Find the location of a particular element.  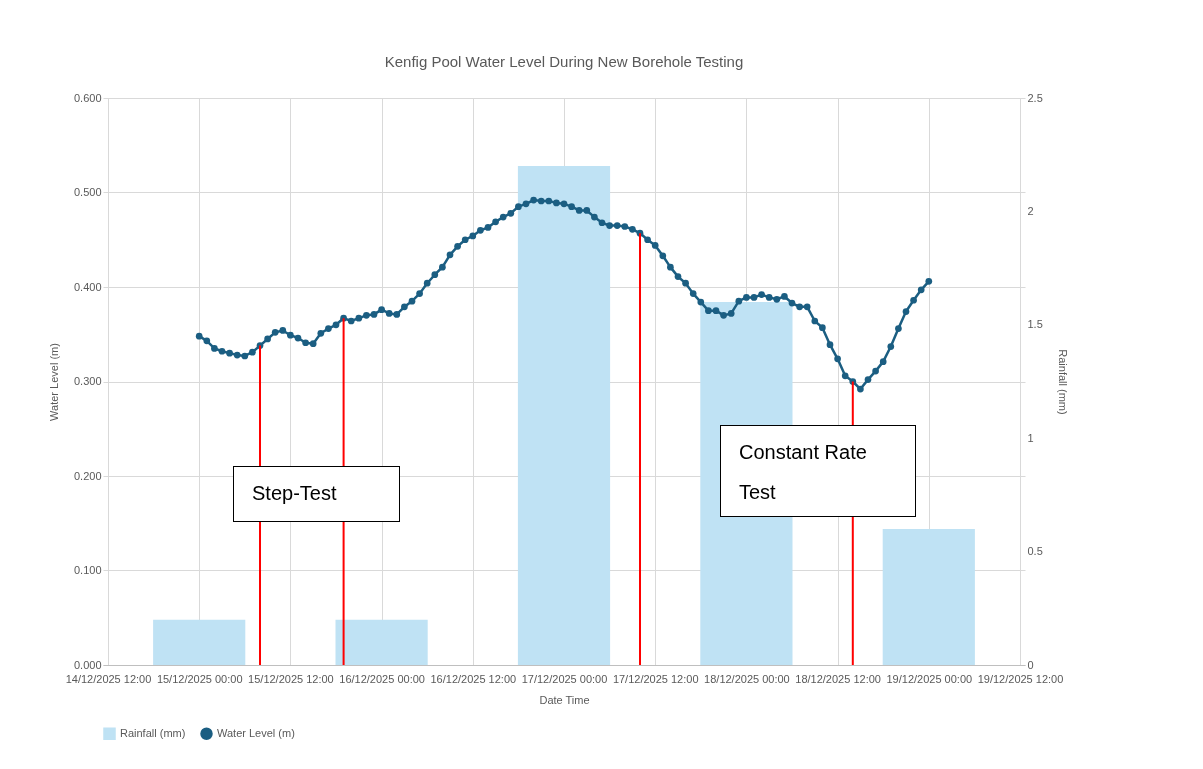

x-tick-label: 18/12/2025 12:00 is located at coordinates (838, 678).